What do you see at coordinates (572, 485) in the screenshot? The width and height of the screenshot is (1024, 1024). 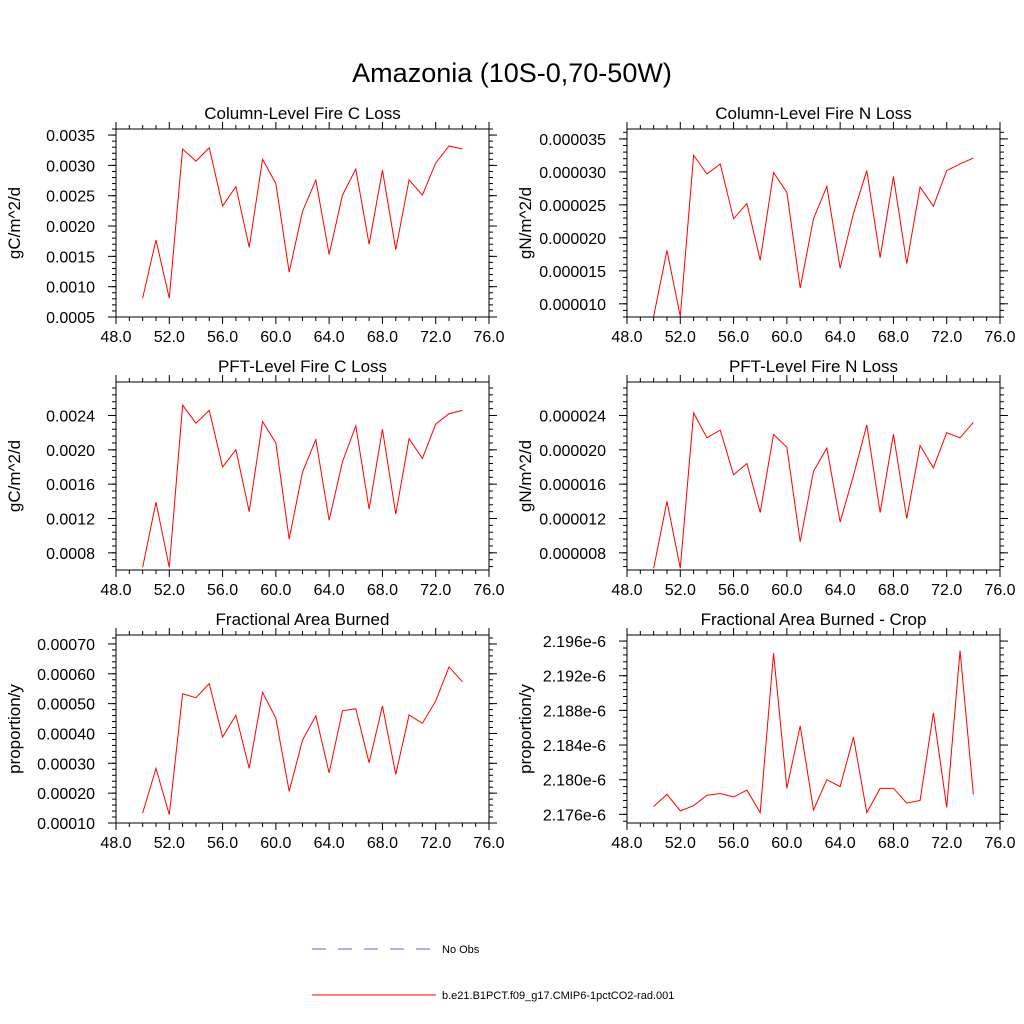 I see `y-tick-label: 0.000016` at bounding box center [572, 485].